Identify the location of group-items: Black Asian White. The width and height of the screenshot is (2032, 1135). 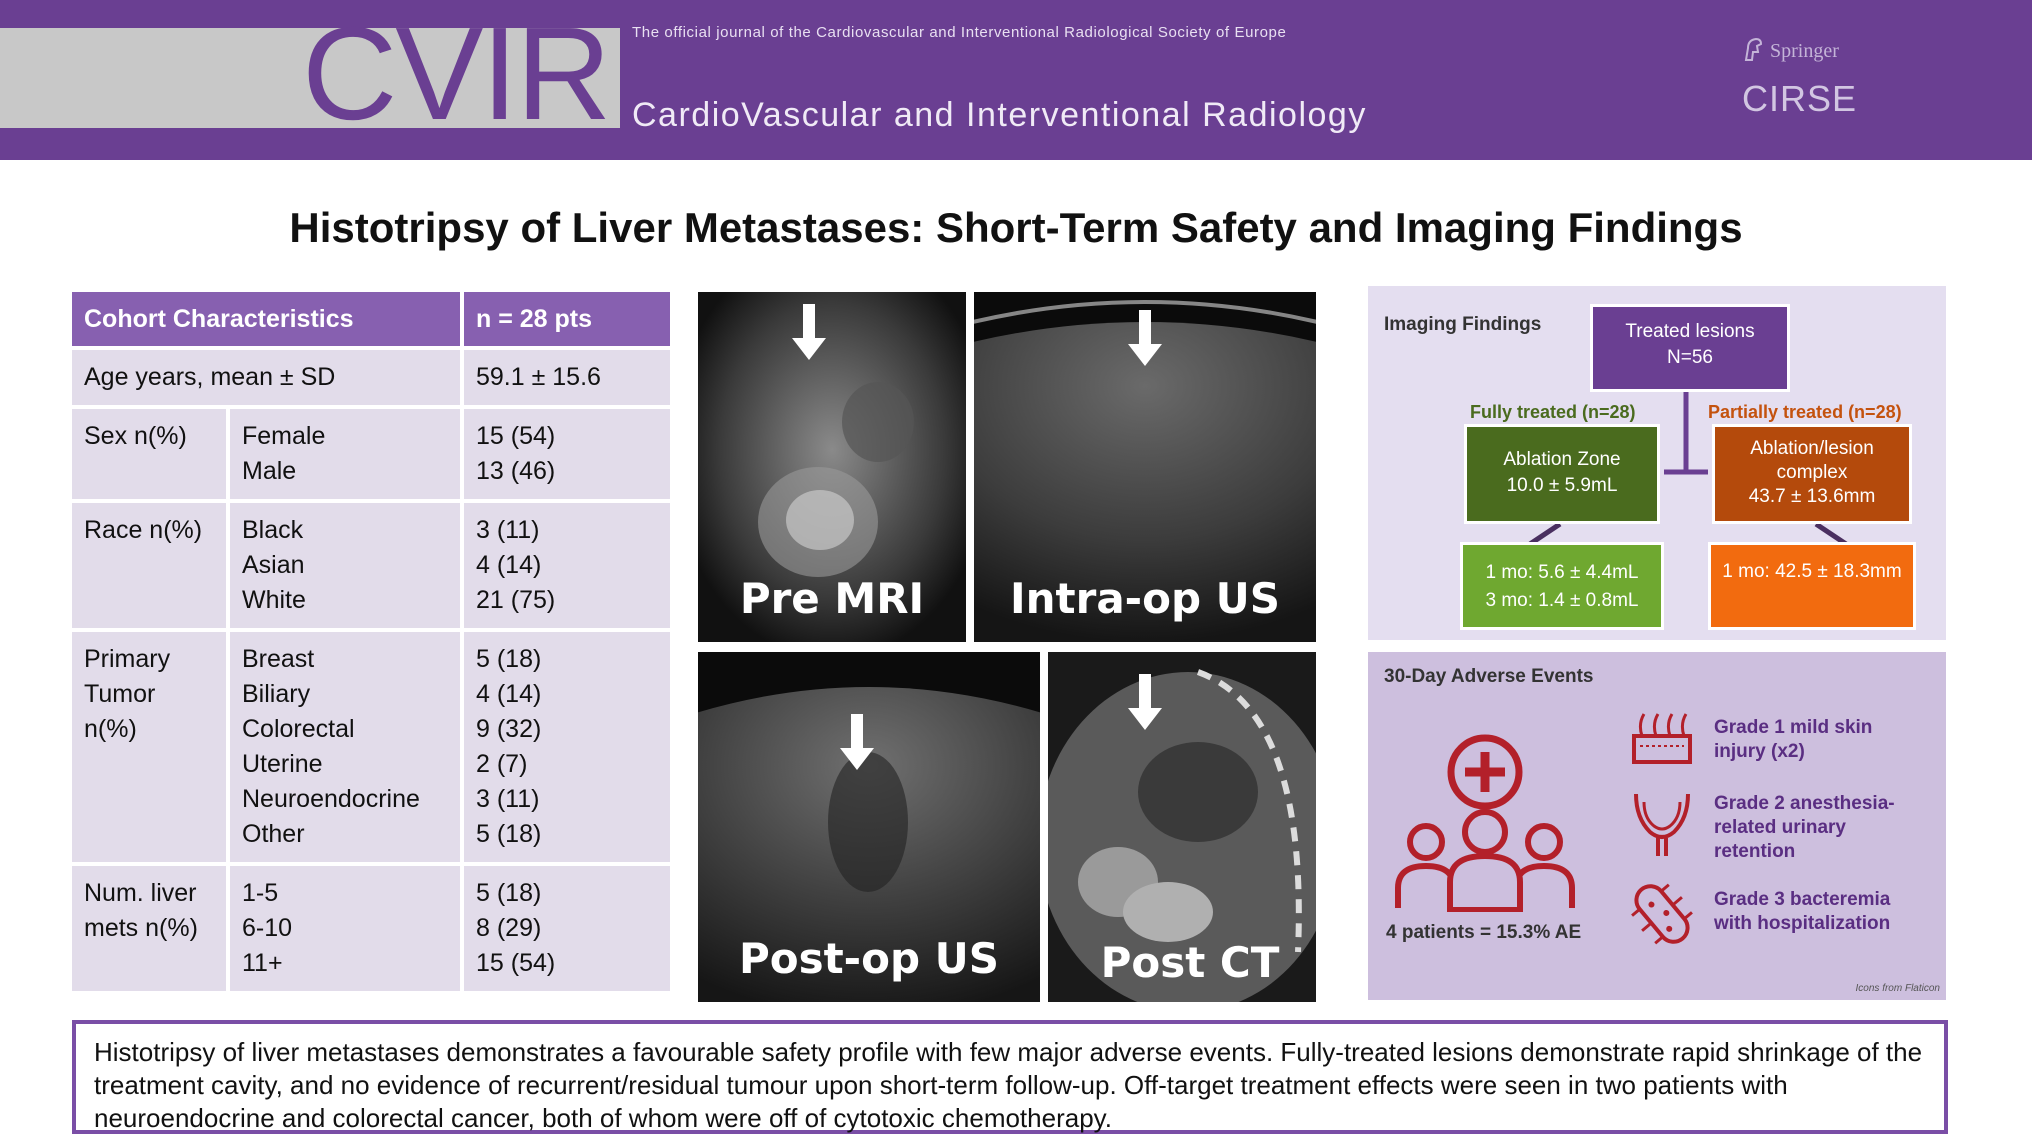
(345, 565).